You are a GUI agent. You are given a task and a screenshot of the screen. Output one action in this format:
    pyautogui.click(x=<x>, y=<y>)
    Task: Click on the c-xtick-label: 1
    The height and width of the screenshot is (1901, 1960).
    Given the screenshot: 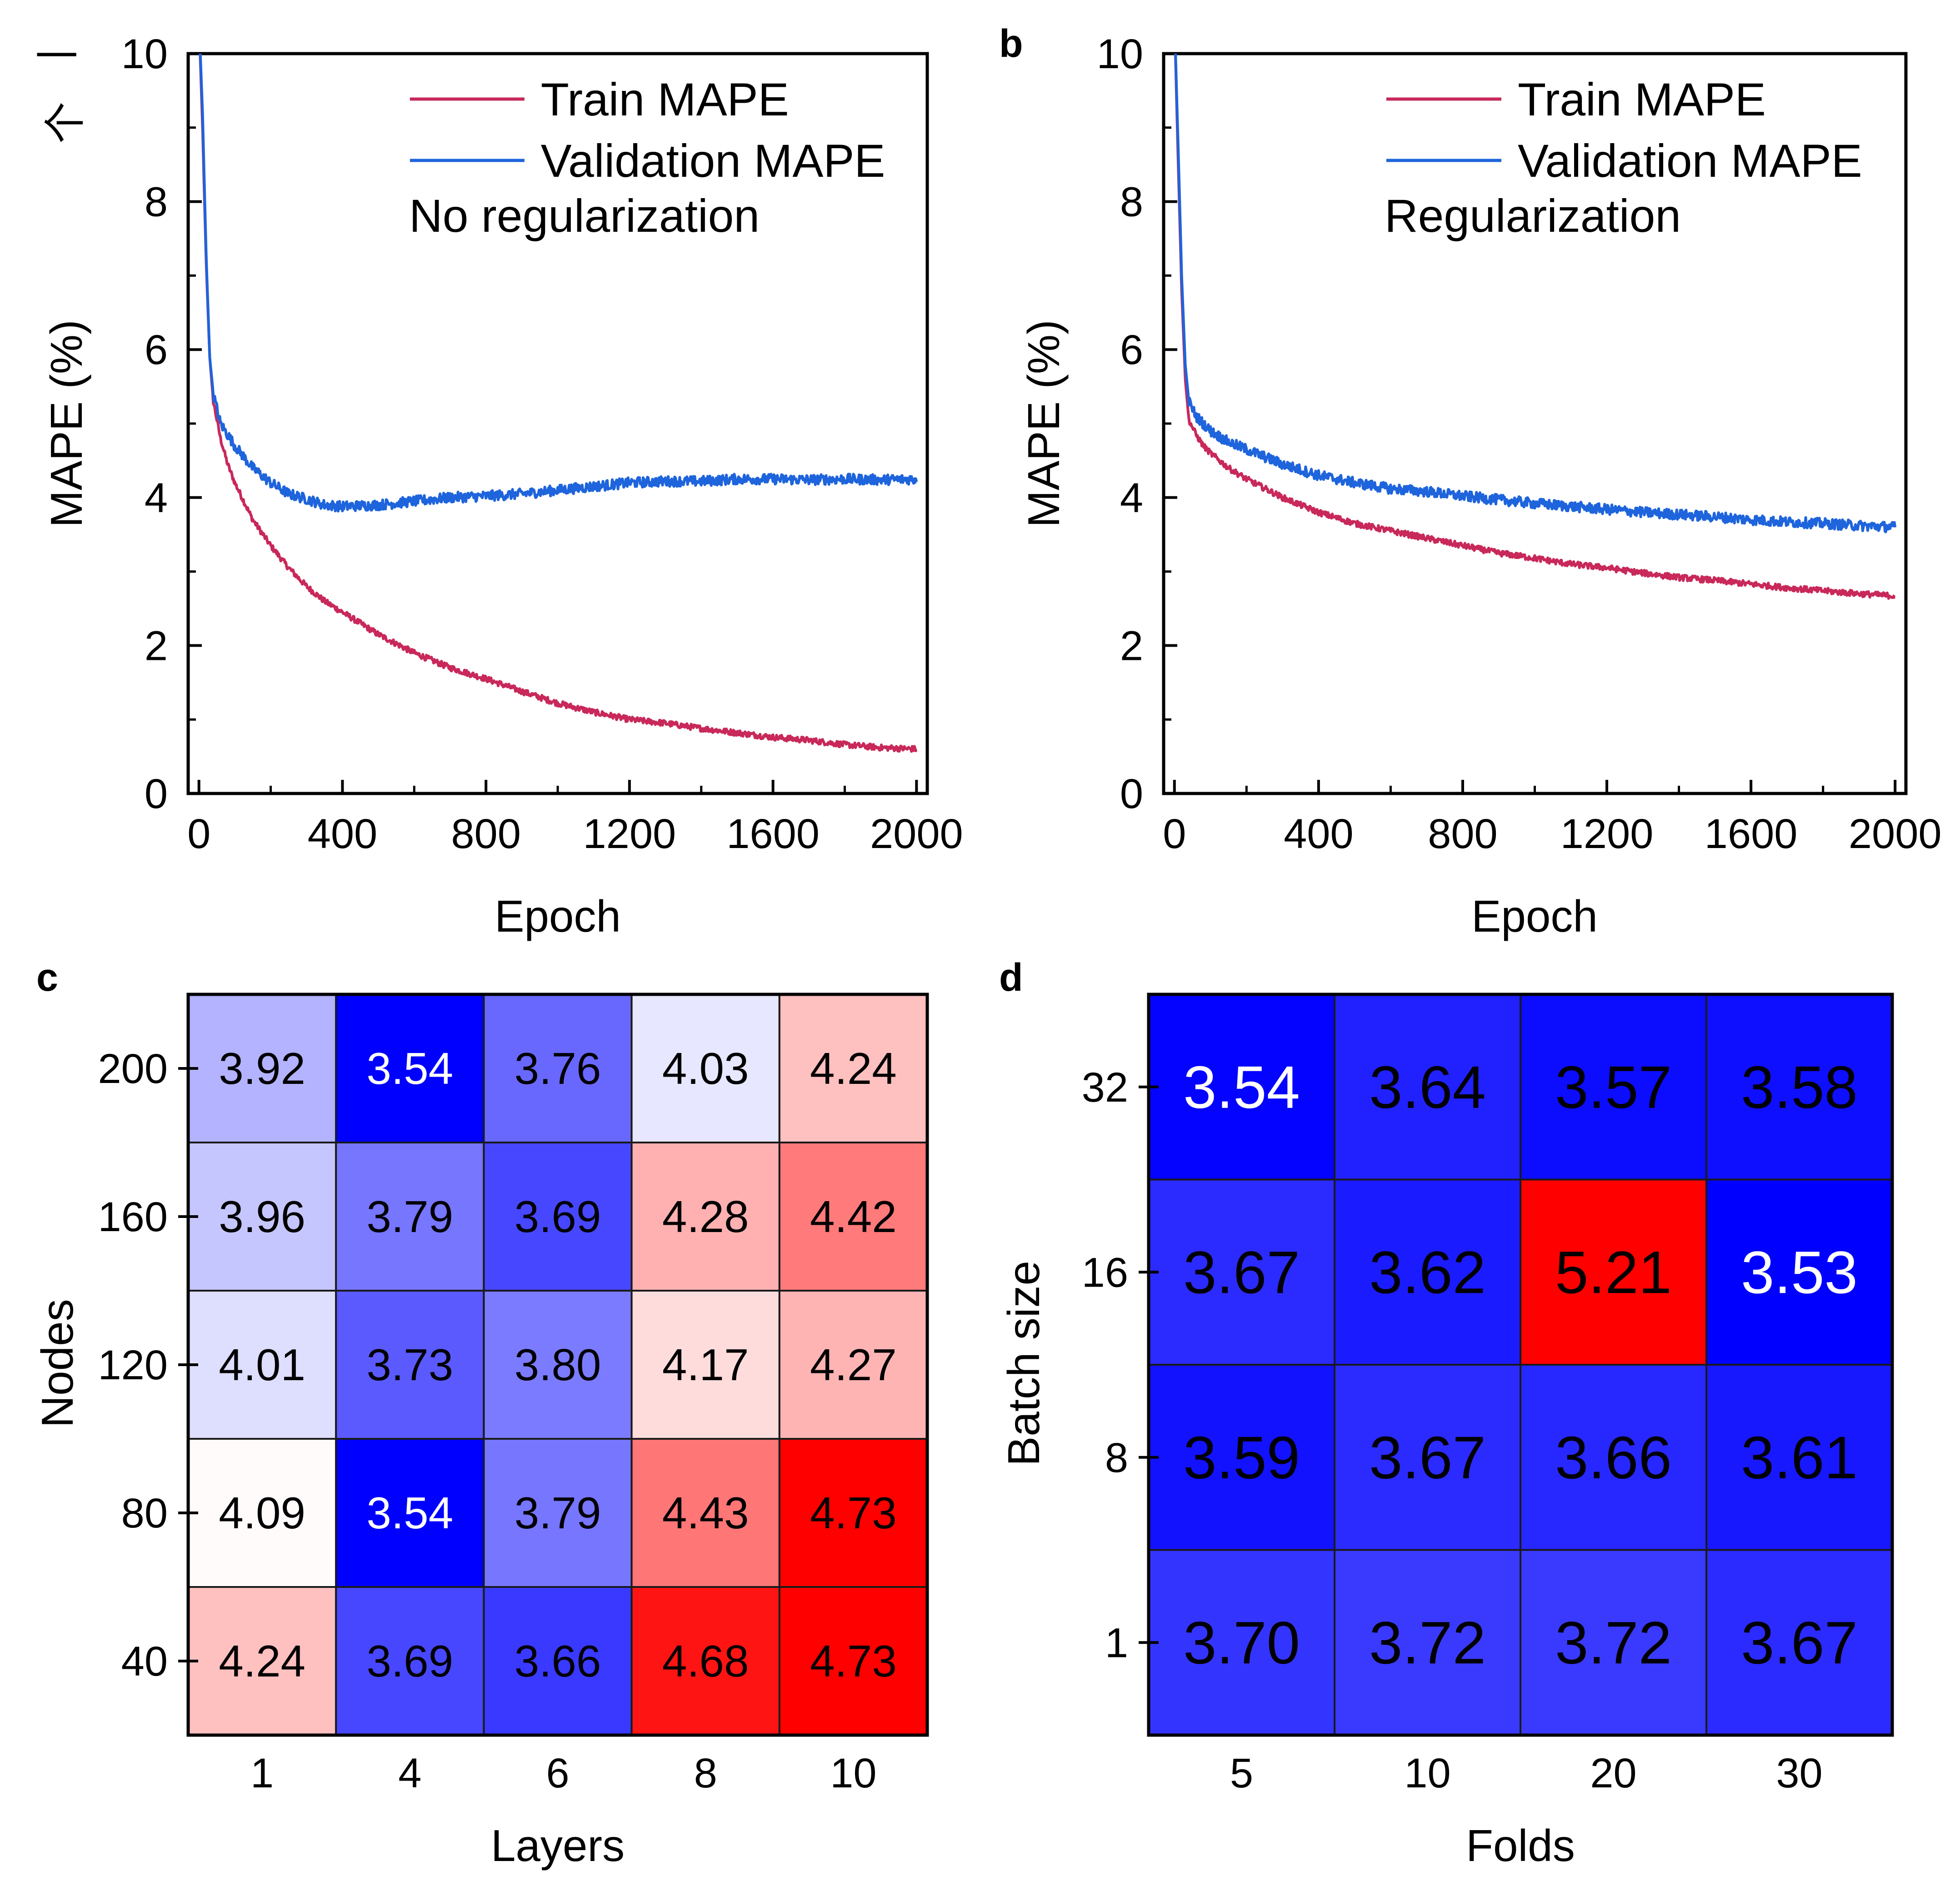 What is the action you would take?
    pyautogui.click(x=262, y=1773)
    